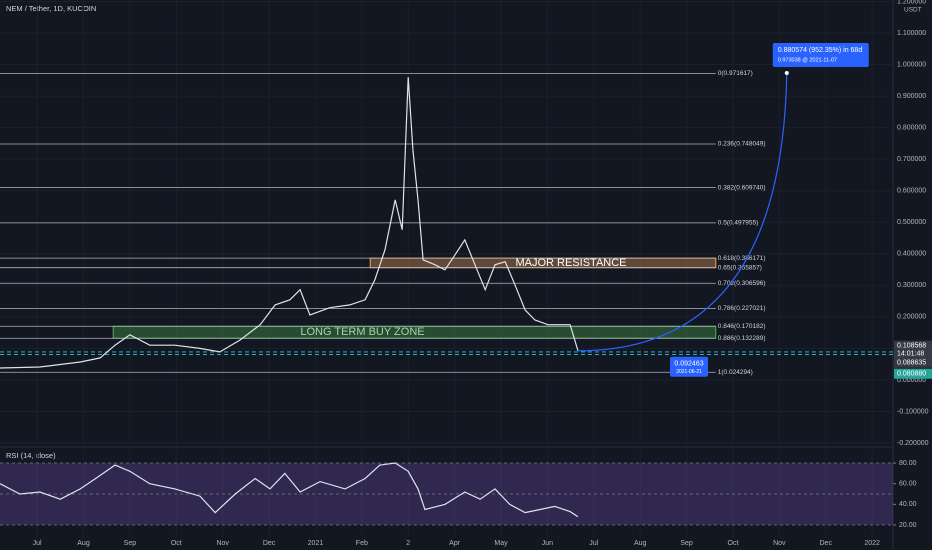  What do you see at coordinates (501, 543) in the screenshot?
I see `x-tick-label: May` at bounding box center [501, 543].